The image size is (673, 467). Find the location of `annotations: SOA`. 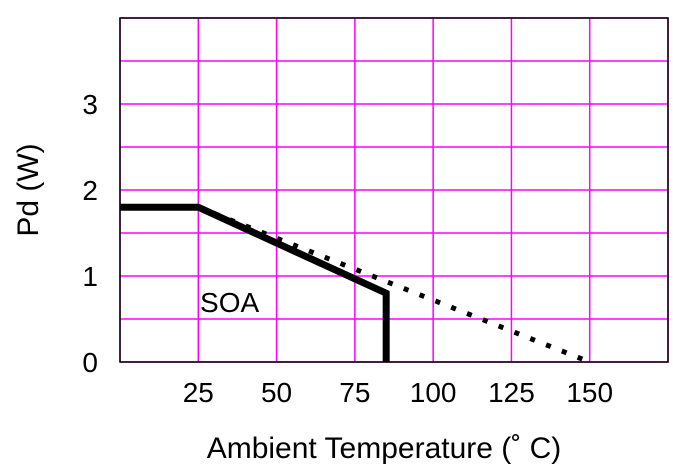

annotations: SOA is located at coordinates (229, 302).